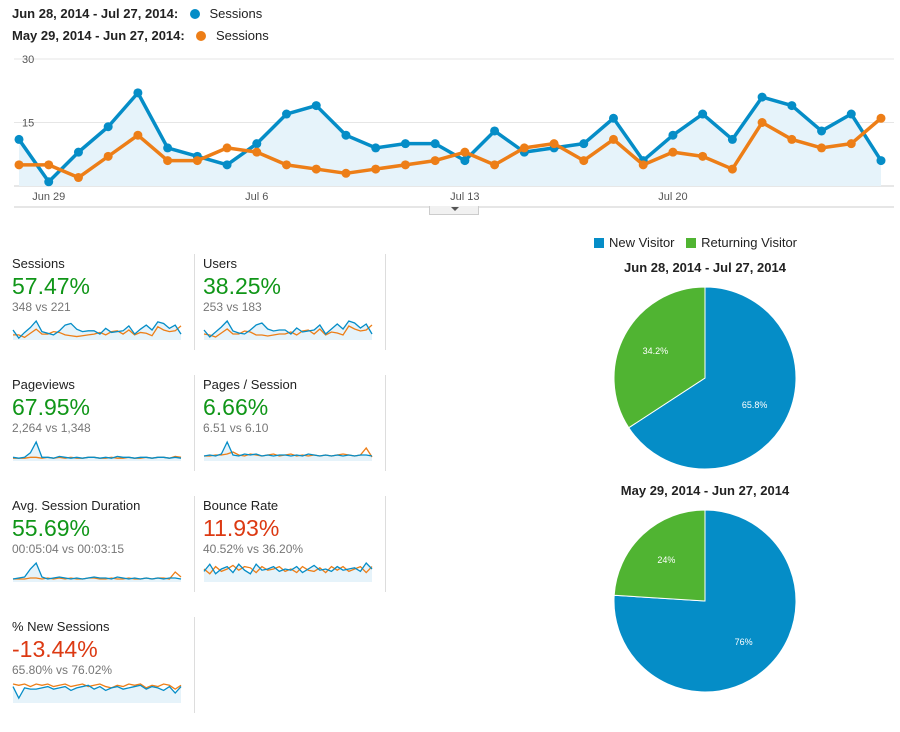 The height and width of the screenshot is (732, 900). Describe the element at coordinates (672, 197) in the screenshot. I see `x-tick-label: Jul 20` at that location.